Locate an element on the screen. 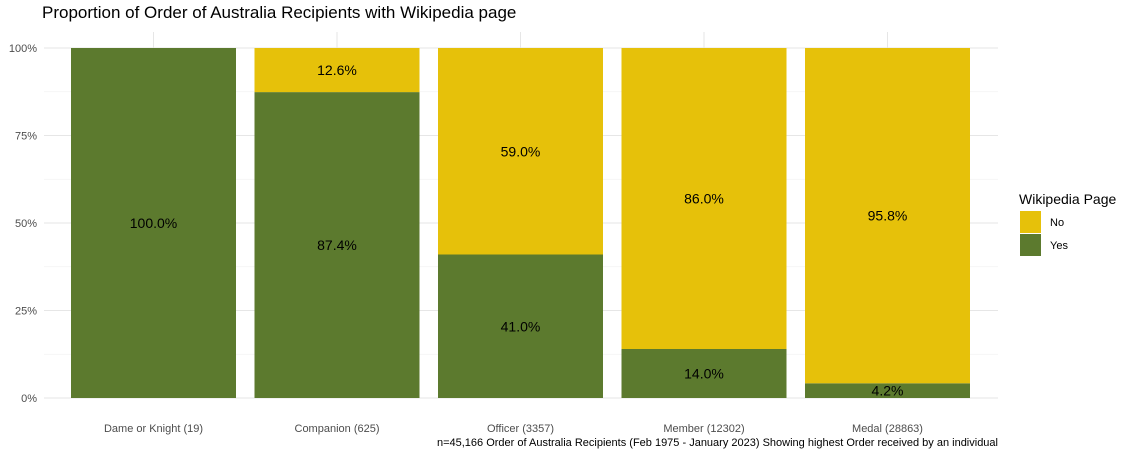 The width and height of the screenshot is (1136, 458). data-label: 12.6% is located at coordinates (337, 70).